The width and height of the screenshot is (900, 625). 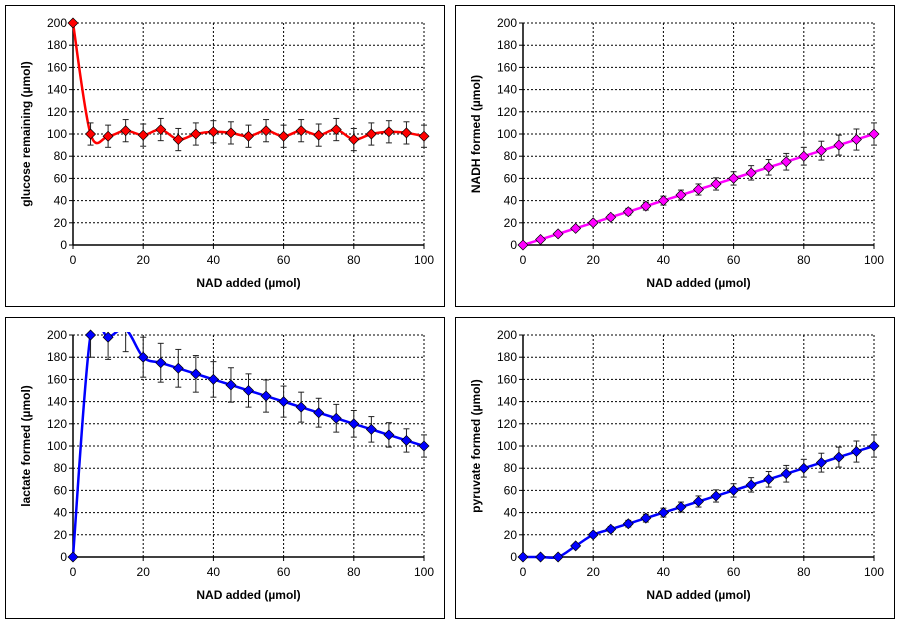 What do you see at coordinates (507, 45) in the screenshot?
I see `y-tick-label: 180` at bounding box center [507, 45].